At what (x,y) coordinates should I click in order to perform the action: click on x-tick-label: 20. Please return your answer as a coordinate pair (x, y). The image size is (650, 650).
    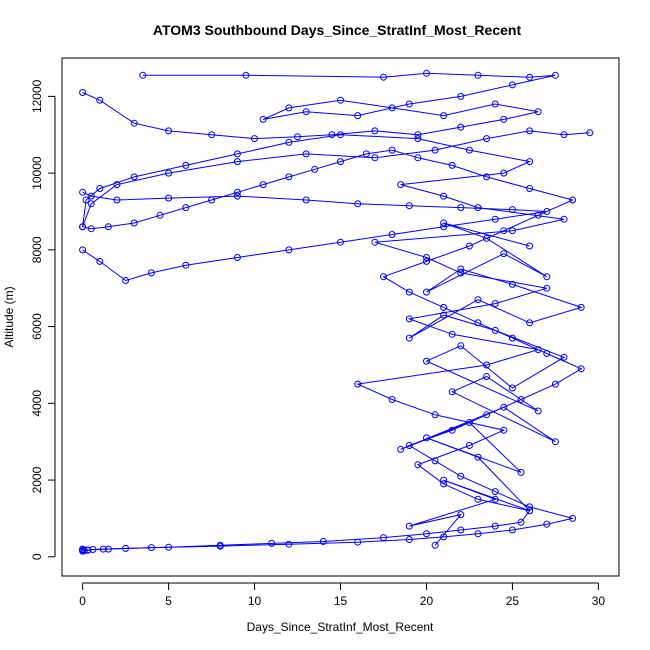
    Looking at the image, I should click on (427, 601).